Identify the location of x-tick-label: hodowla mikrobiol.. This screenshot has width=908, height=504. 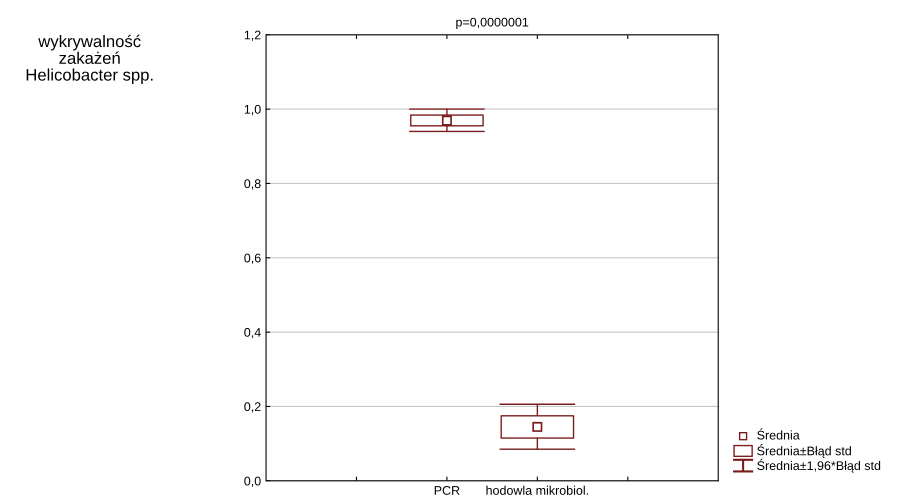
(537, 490).